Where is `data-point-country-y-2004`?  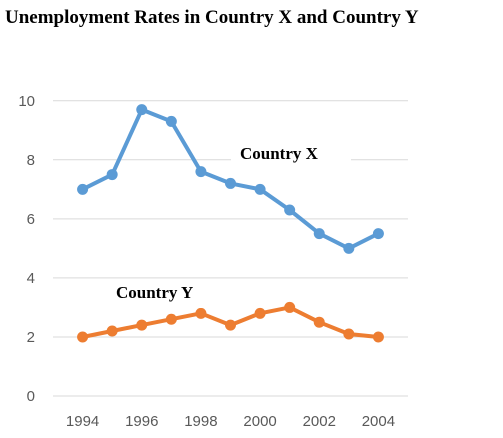 data-point-country-y-2004 is located at coordinates (378, 337).